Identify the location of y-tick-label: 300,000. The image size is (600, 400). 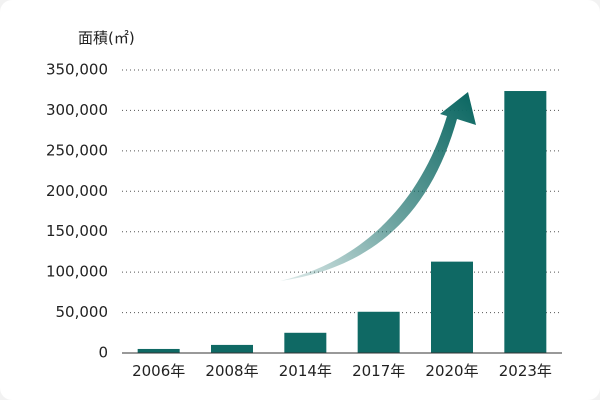
(77, 110).